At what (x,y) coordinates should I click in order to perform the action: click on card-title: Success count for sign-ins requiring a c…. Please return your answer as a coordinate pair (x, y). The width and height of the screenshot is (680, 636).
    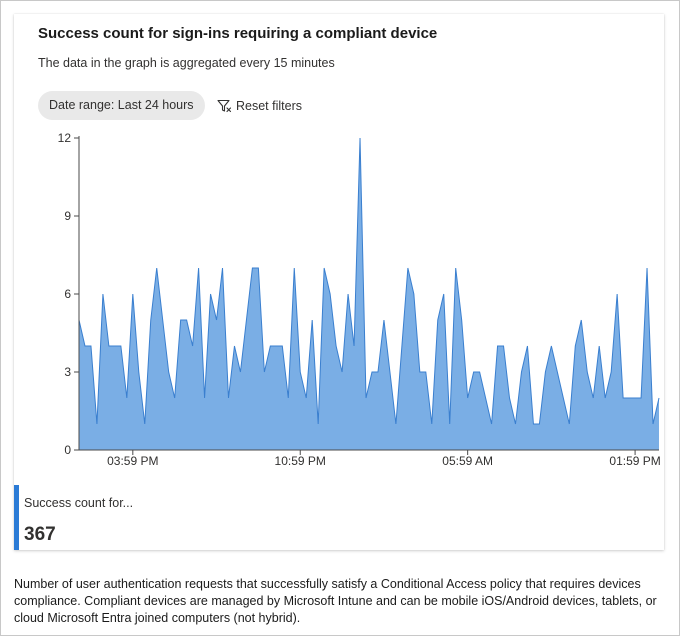
    Looking at the image, I should click on (238, 33).